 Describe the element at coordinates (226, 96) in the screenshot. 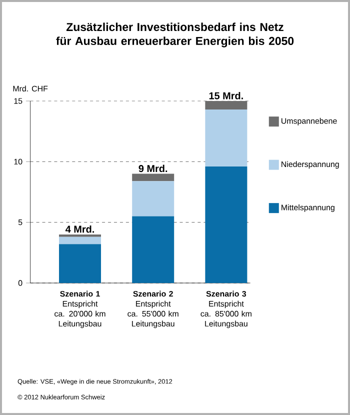

I see `total-label: 15 Mrd.` at that location.